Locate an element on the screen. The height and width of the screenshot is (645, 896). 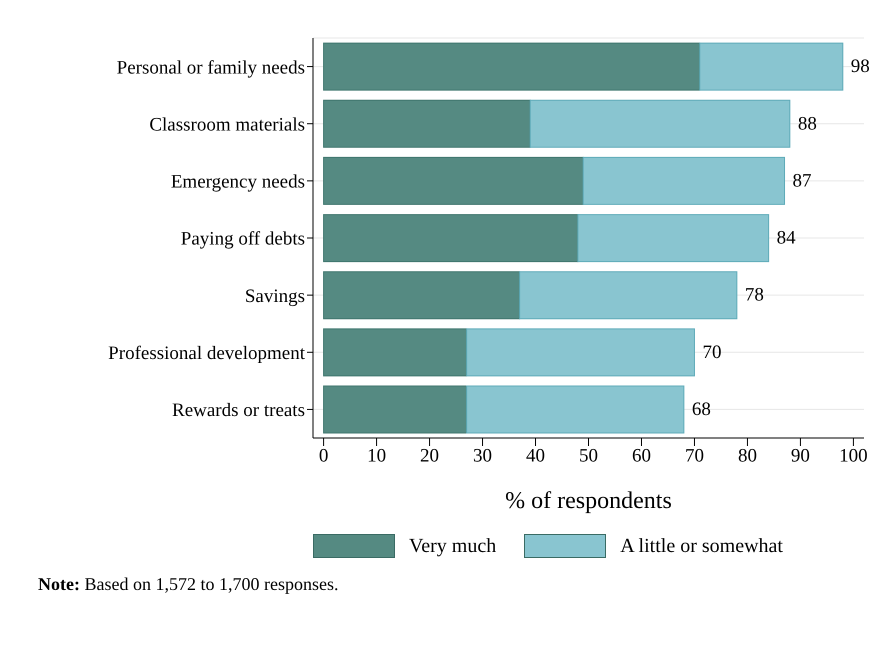
total-label: 87 is located at coordinates (802, 181).